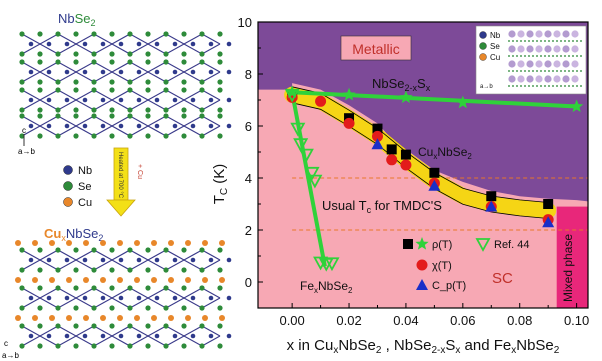  I want to click on x-tick-label-0: 0.00, so click(291, 320).